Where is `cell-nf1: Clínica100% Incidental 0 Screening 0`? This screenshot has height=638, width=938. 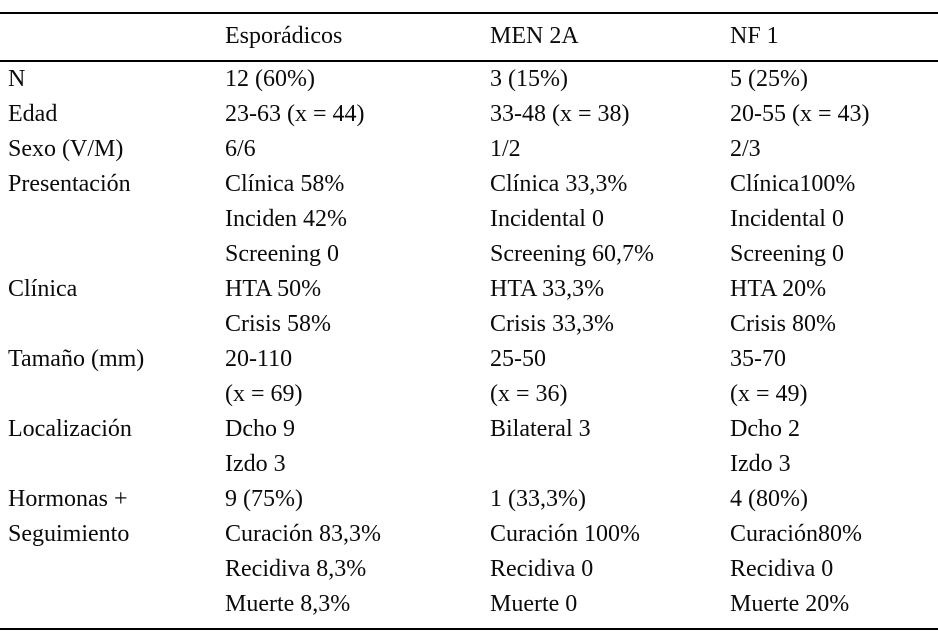 cell-nf1: Clínica100% Incidental 0 Screening 0 is located at coordinates (793, 219).